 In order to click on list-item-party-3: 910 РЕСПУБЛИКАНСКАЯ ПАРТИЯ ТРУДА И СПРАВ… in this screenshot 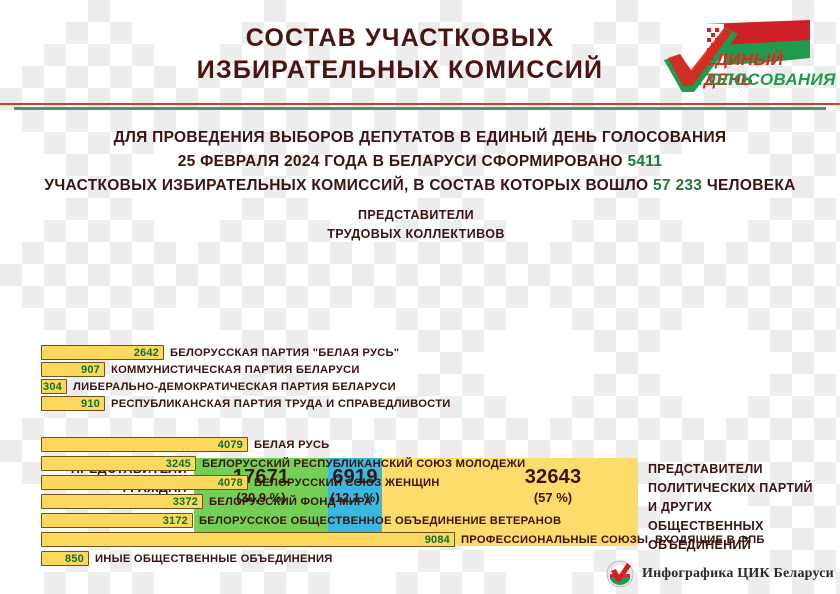, I will do `click(246, 403)`.